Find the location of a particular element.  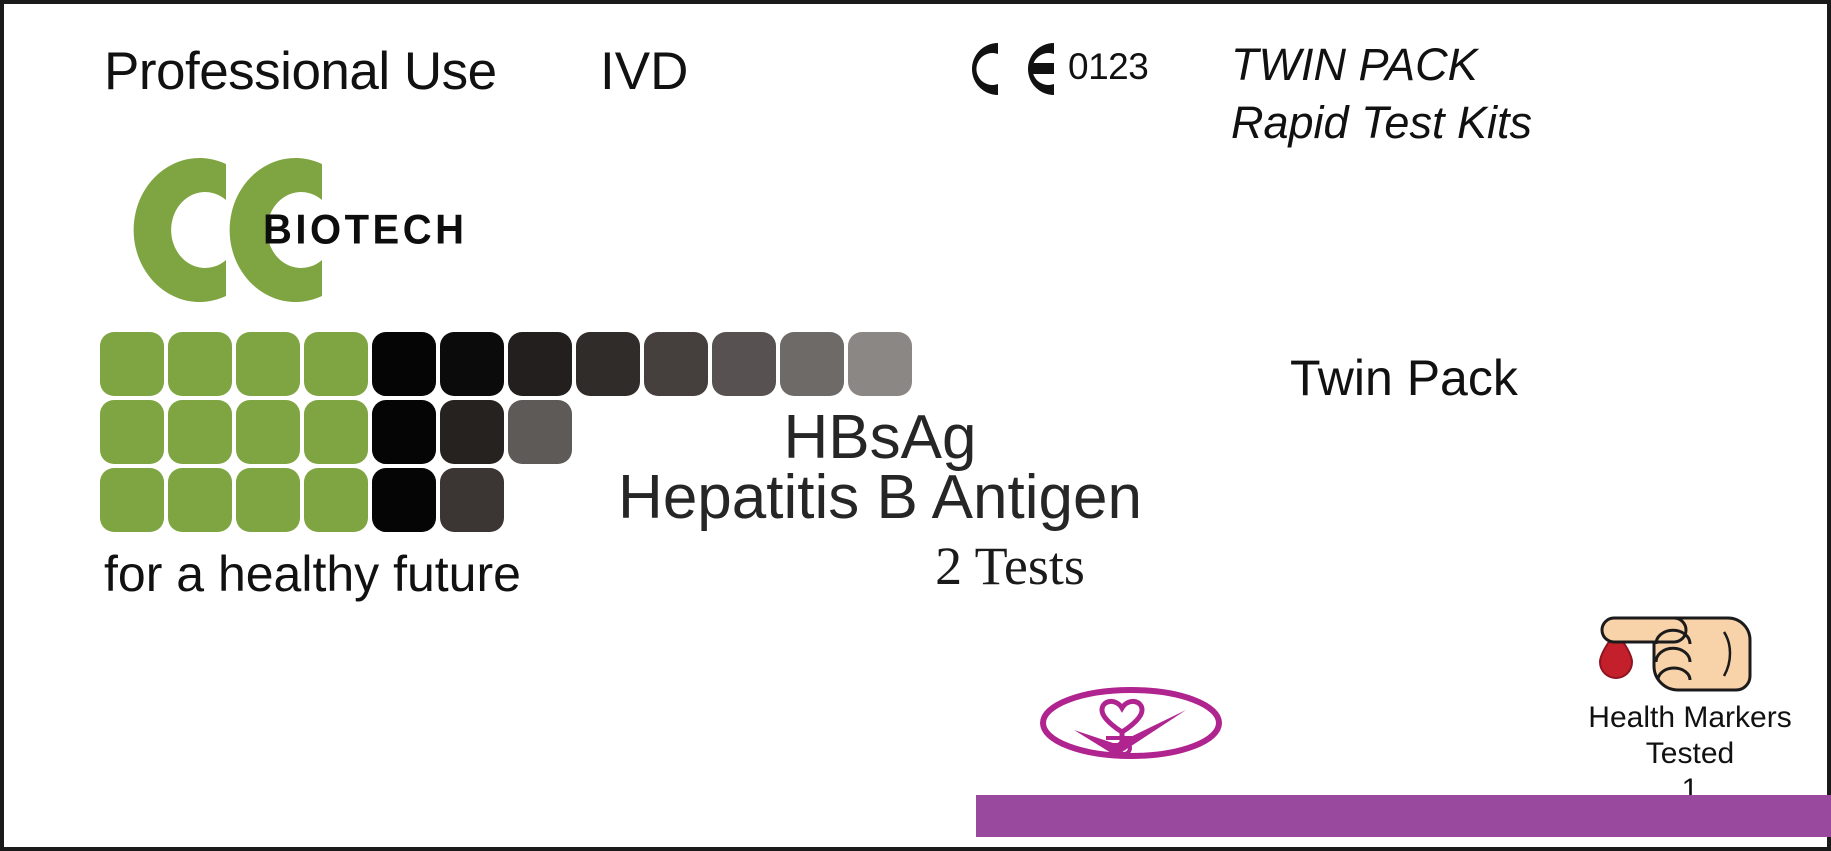

footer-color-bar is located at coordinates (1403, 816).